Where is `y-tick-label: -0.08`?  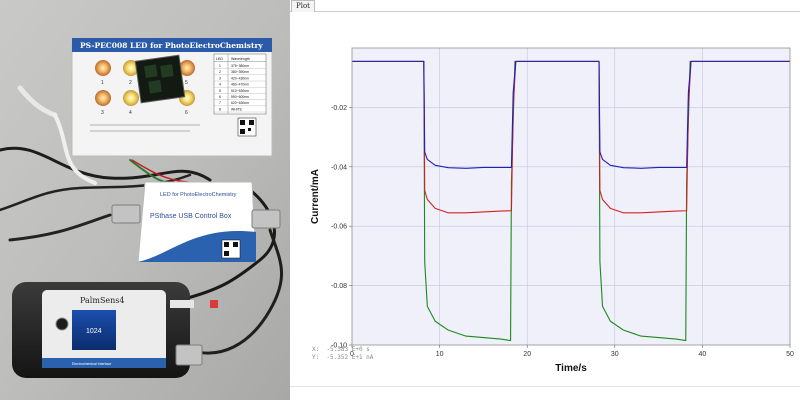 y-tick-label: -0.08 is located at coordinates (339, 286).